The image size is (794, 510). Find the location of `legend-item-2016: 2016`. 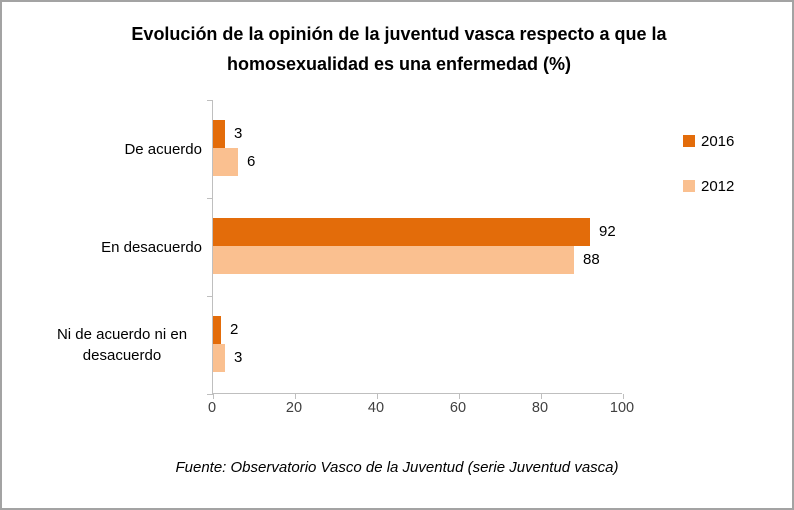

legend-item-2016: 2016 is located at coordinates (708, 141).